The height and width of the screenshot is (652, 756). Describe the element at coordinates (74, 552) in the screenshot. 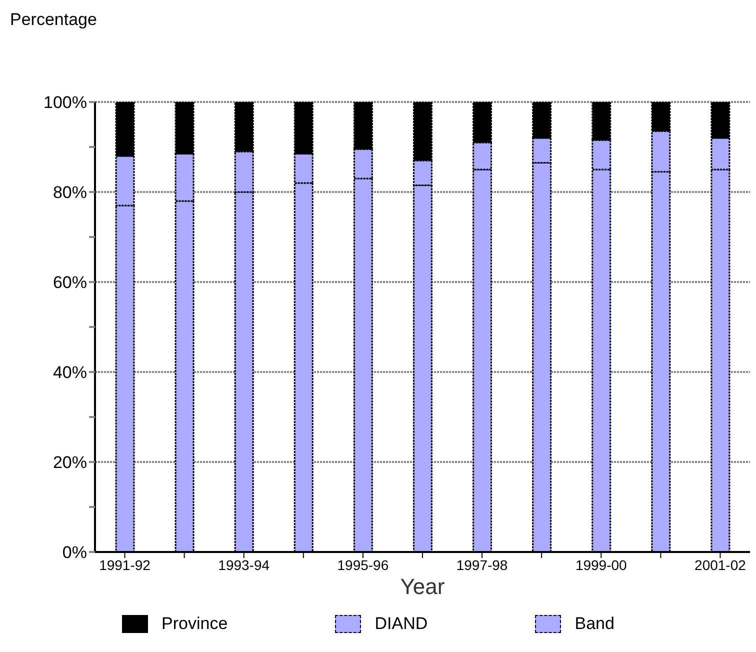

I see `y-tick-label: 0%` at that location.